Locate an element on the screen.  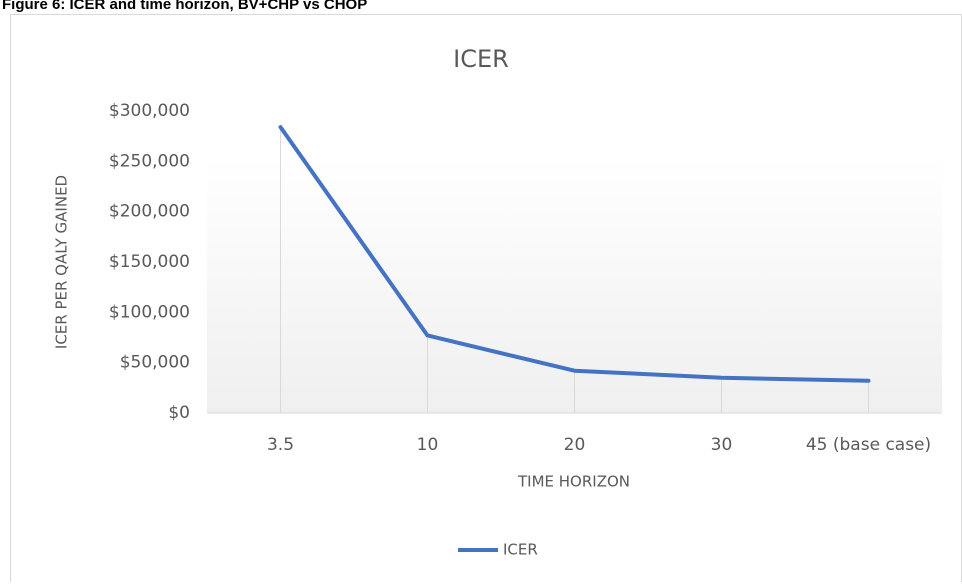
y-tick-label: $50,000 is located at coordinates (155, 363).